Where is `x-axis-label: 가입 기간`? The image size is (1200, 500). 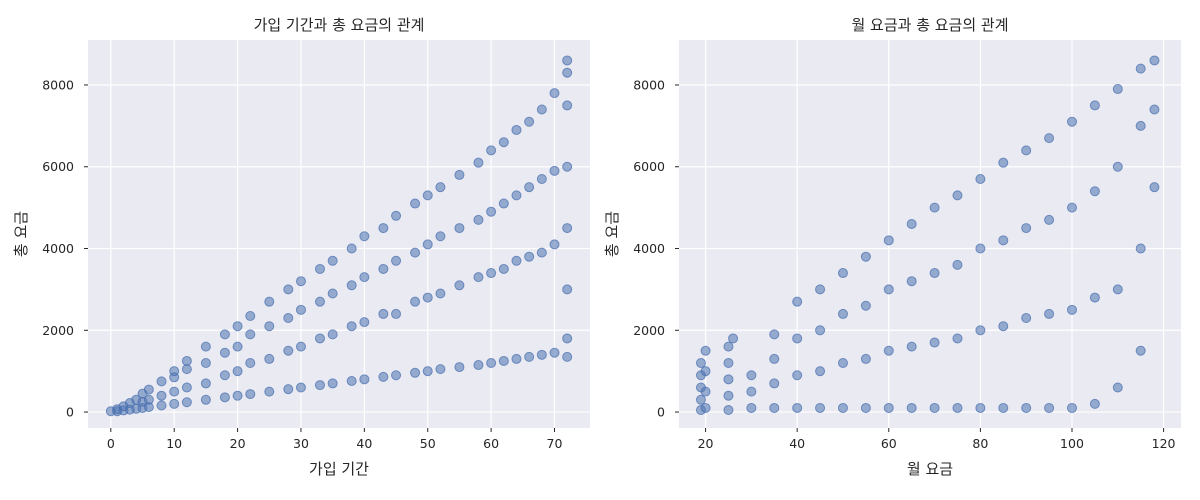 x-axis-label: 가입 기간 is located at coordinates (339, 469).